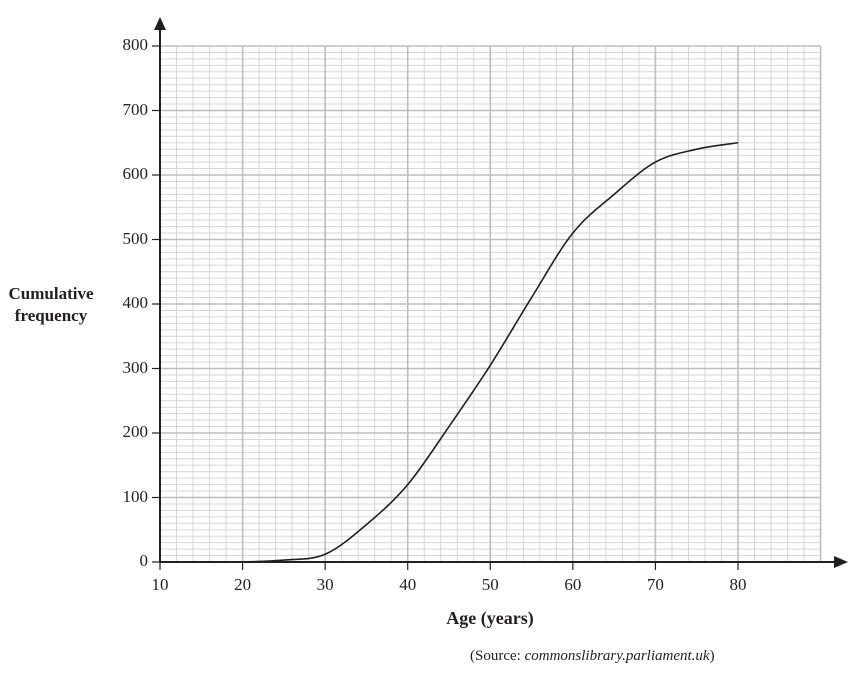  Describe the element at coordinates (135, 496) in the screenshot. I see `y-tick-label: 100` at that location.